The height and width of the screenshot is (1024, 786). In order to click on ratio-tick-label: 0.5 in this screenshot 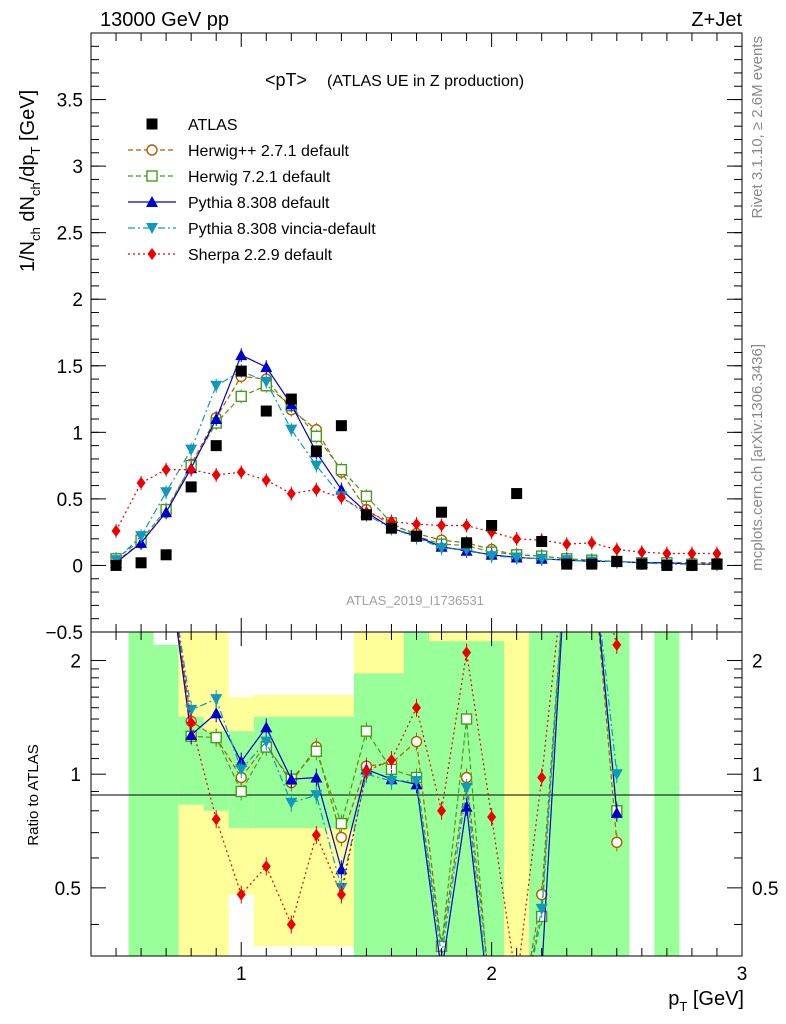, I will do `click(68, 889)`.